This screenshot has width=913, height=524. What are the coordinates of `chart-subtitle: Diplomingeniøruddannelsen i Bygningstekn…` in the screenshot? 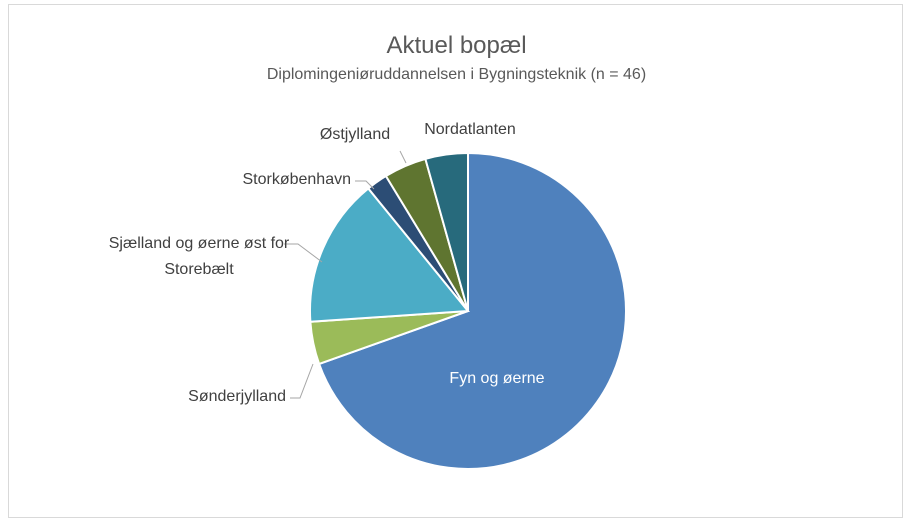 It's located at (456, 74).